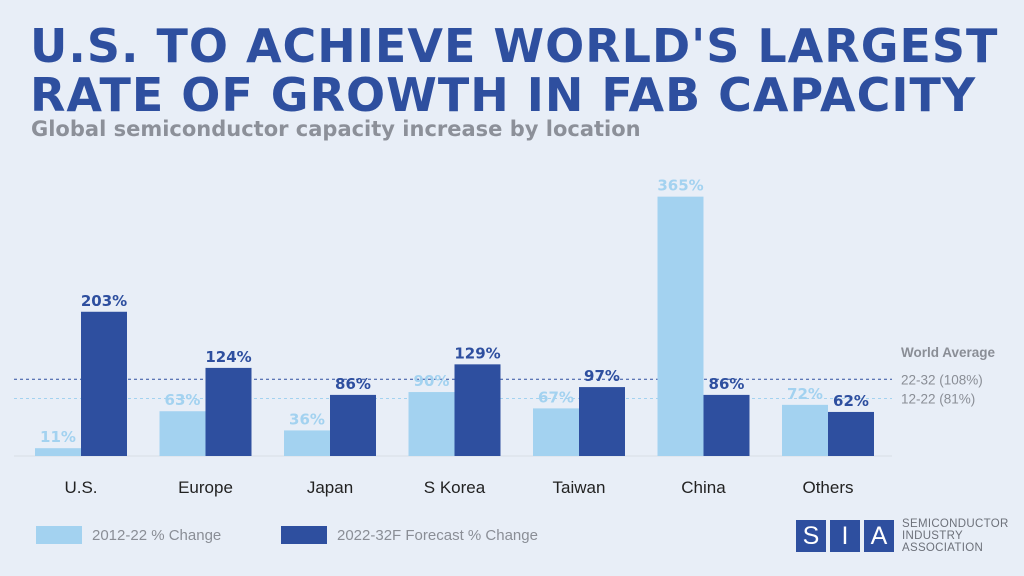 Image resolution: width=1024 pixels, height=576 pixels. Describe the element at coordinates (353, 384) in the screenshot. I see `data-label-japan-2022-32f: 86%` at that location.